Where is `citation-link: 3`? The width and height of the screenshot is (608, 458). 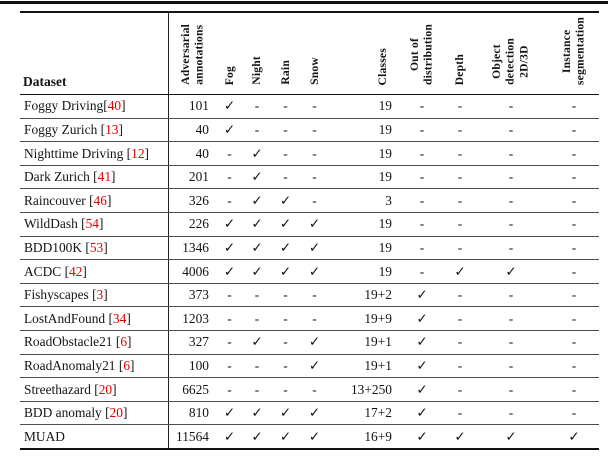
citation-link: 3 is located at coordinates (100, 295).